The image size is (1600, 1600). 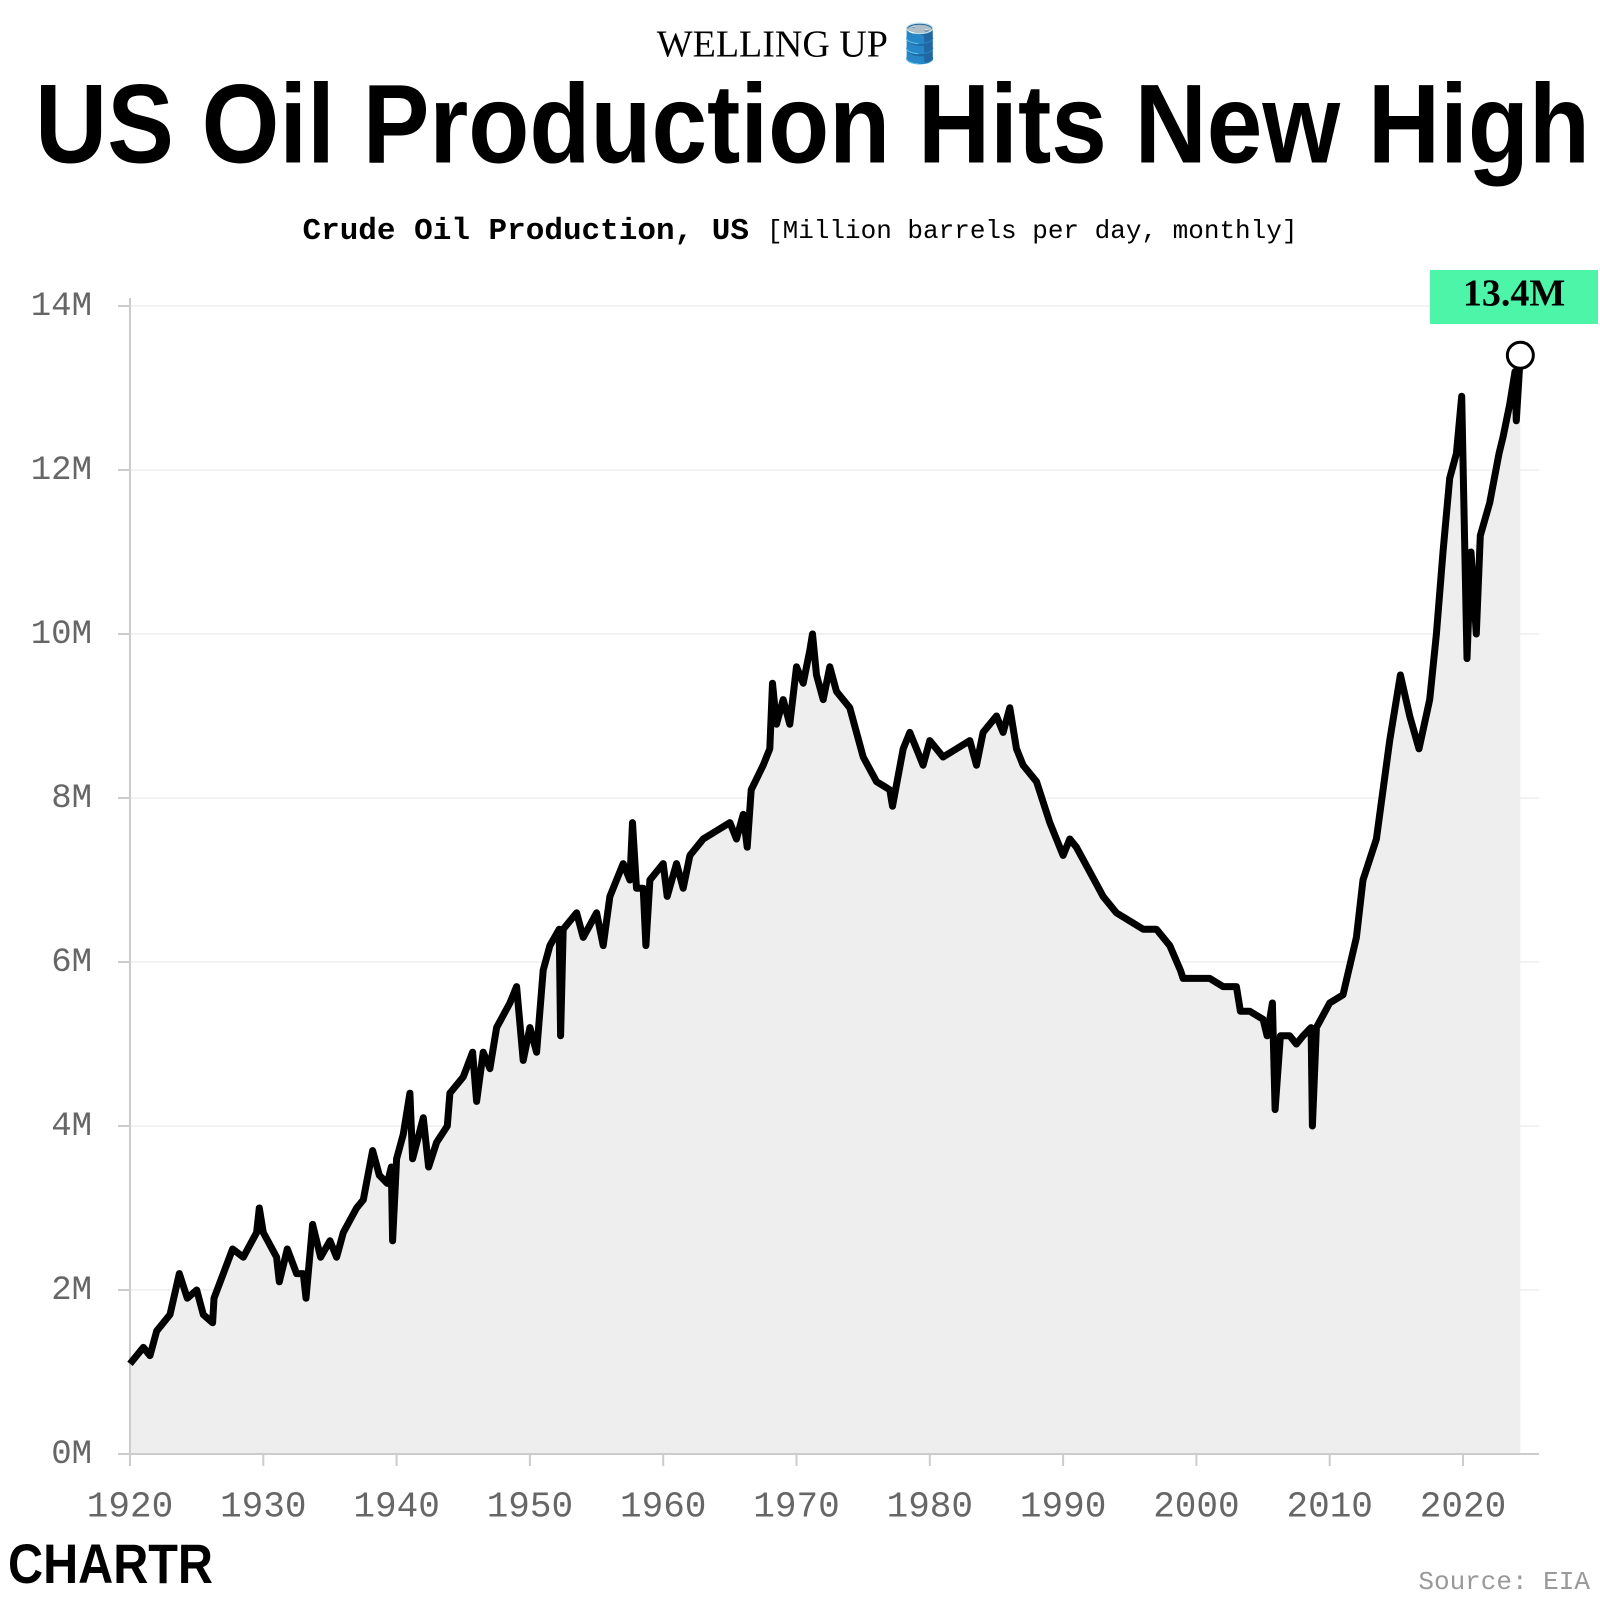 What do you see at coordinates (1032, 231) in the screenshot?
I see `unit-note: [Million barrels per day, monthly]` at bounding box center [1032, 231].